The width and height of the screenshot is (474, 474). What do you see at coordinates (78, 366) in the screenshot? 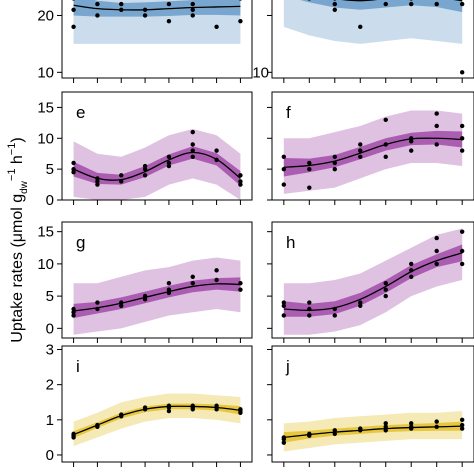
I see `panel-letter: i` at bounding box center [78, 366].